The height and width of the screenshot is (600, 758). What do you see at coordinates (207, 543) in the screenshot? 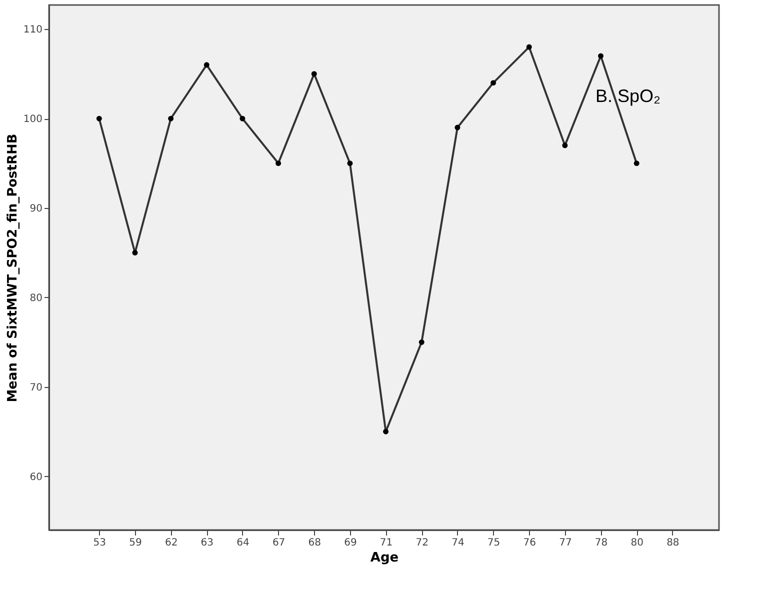
I see `x-tick-label: 63` at bounding box center [207, 543].